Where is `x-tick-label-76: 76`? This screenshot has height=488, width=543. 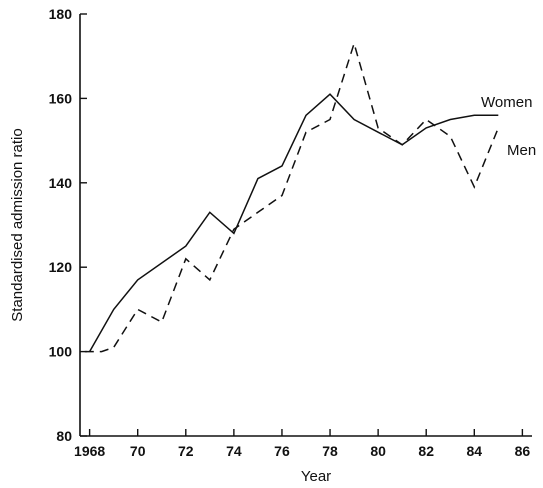
x-tick-label-76: 76 is located at coordinates (282, 451).